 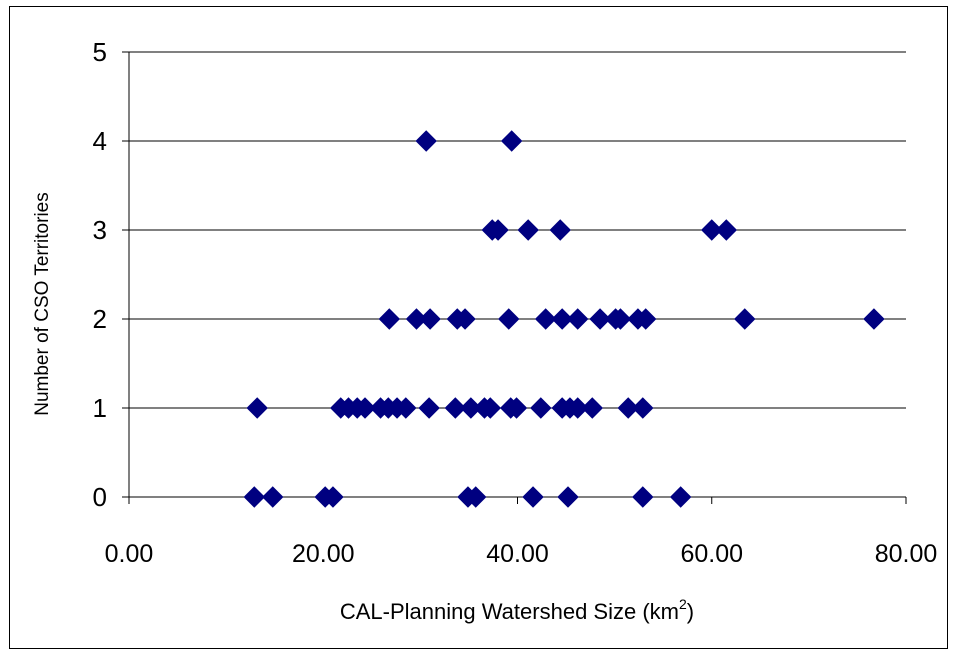 What do you see at coordinates (100, 52) in the screenshot?
I see `y-tick-label: 5` at bounding box center [100, 52].